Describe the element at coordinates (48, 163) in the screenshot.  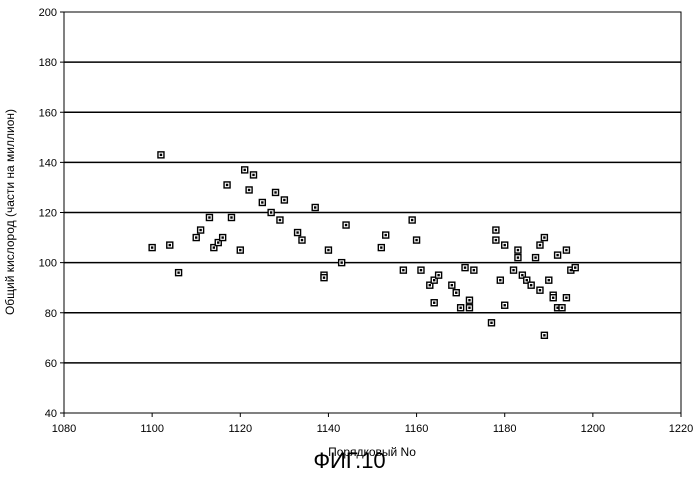
I see `y-tick-label: 140` at that location.